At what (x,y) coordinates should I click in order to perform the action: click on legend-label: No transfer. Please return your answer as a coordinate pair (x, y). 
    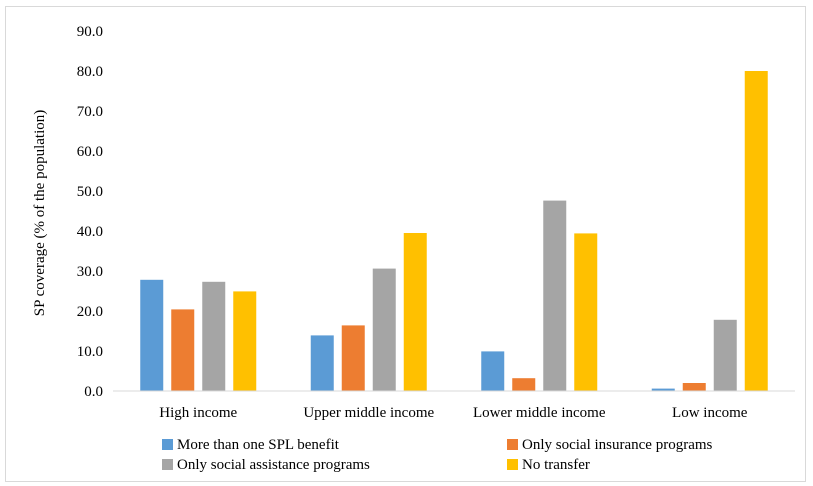
    Looking at the image, I should click on (556, 465).